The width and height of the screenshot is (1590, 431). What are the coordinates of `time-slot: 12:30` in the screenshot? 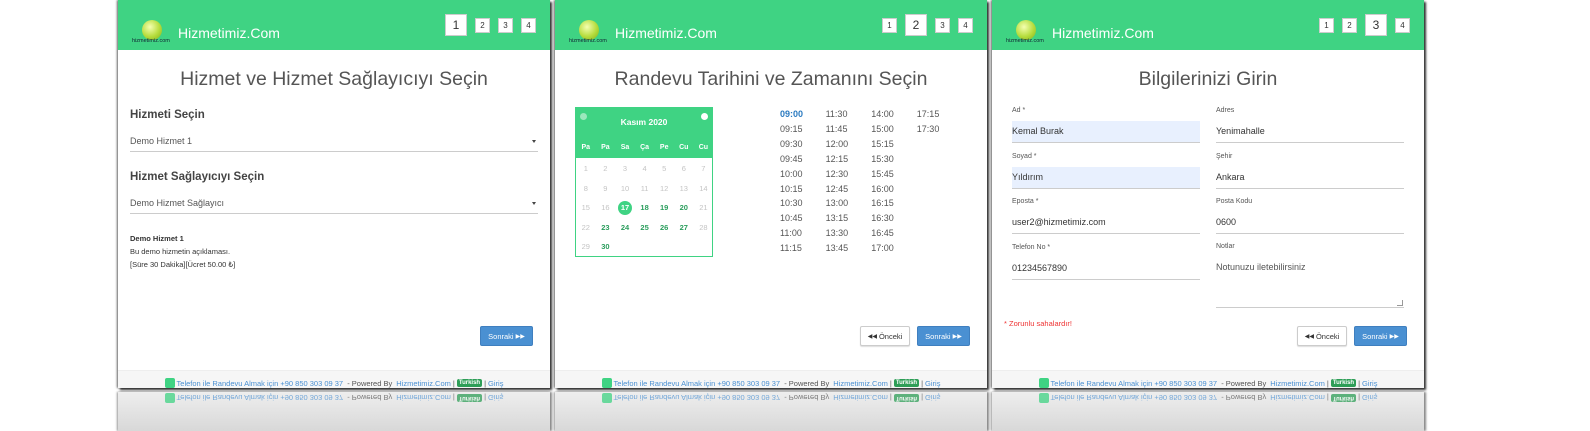 It's located at (837, 173).